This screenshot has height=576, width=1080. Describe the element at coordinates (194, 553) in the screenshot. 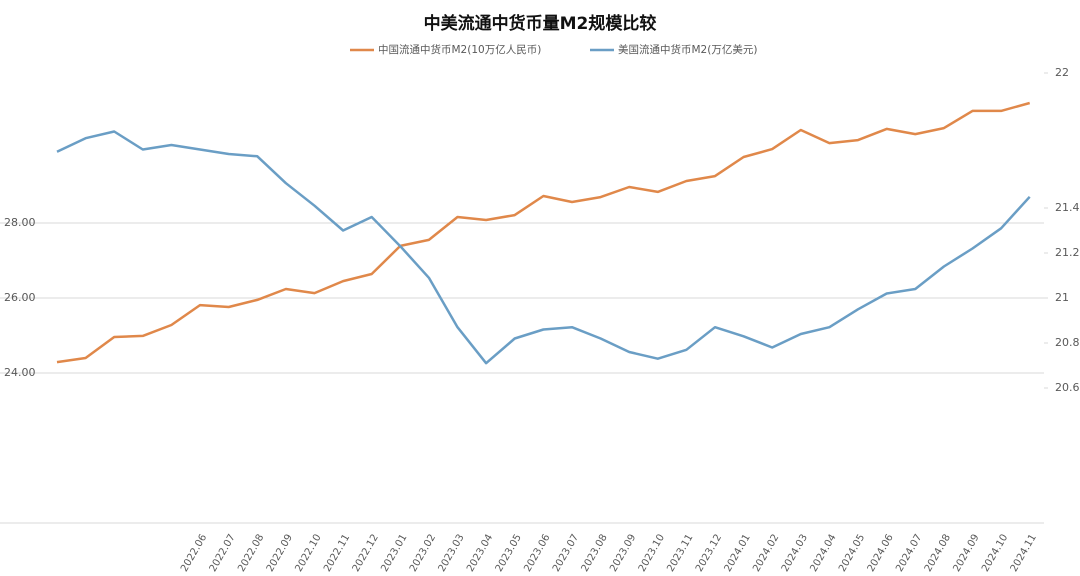

I see `x-tick-label: 2022.06` at that location.